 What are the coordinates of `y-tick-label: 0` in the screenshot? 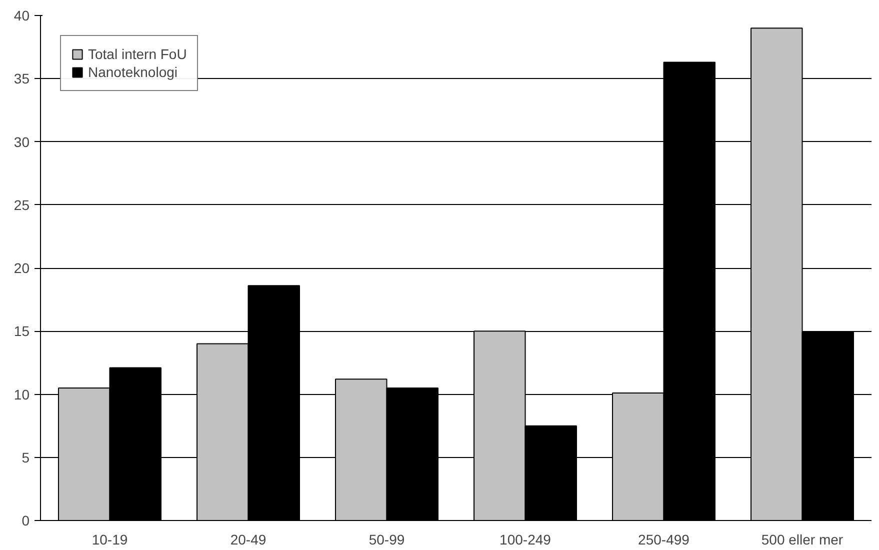 It's located at (26, 520).